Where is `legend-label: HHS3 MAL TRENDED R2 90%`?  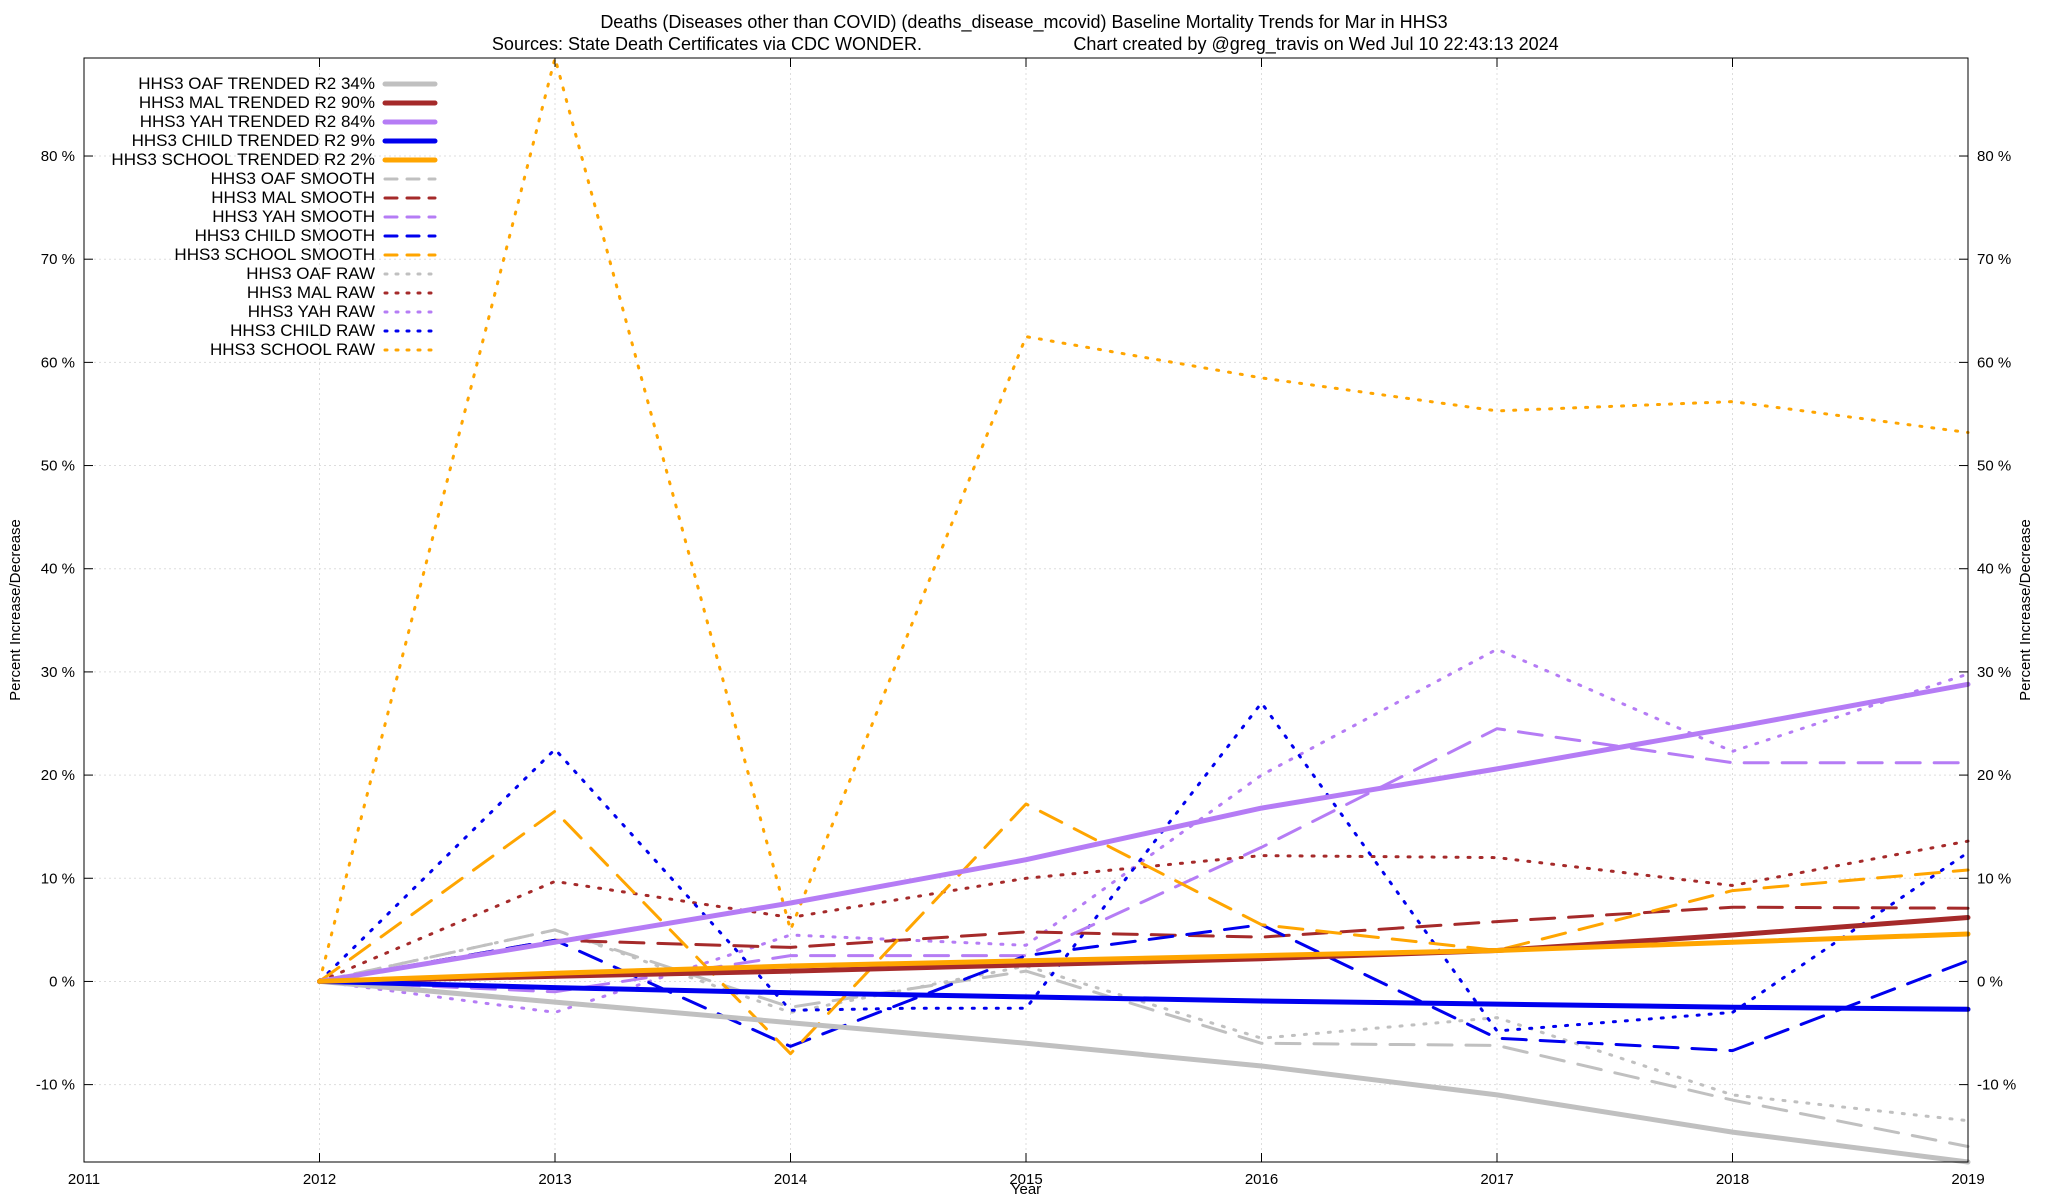
legend-label: HHS3 MAL TRENDED R2 90% is located at coordinates (257, 102).